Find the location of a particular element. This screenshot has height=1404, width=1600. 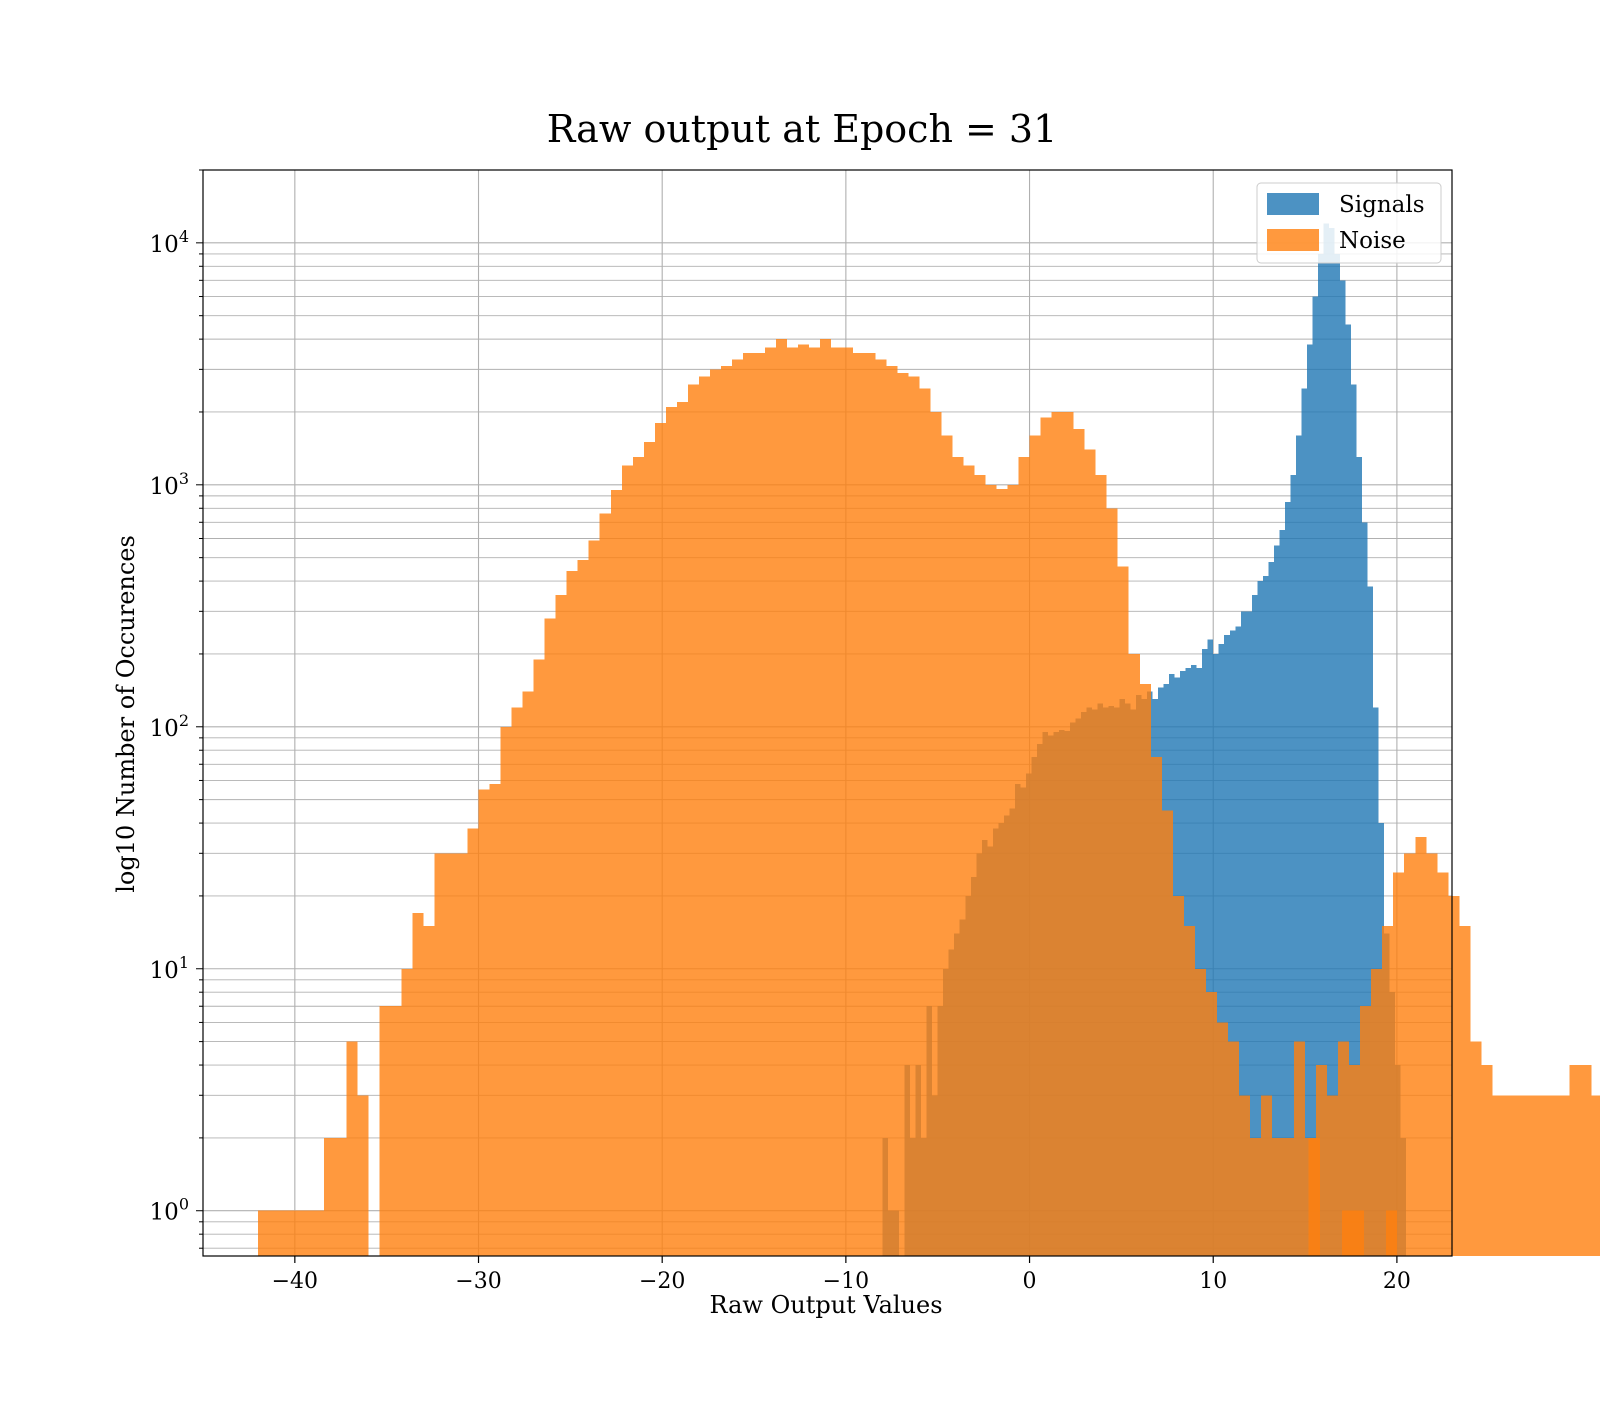

y-tick-label: 10² is located at coordinates (169, 726).